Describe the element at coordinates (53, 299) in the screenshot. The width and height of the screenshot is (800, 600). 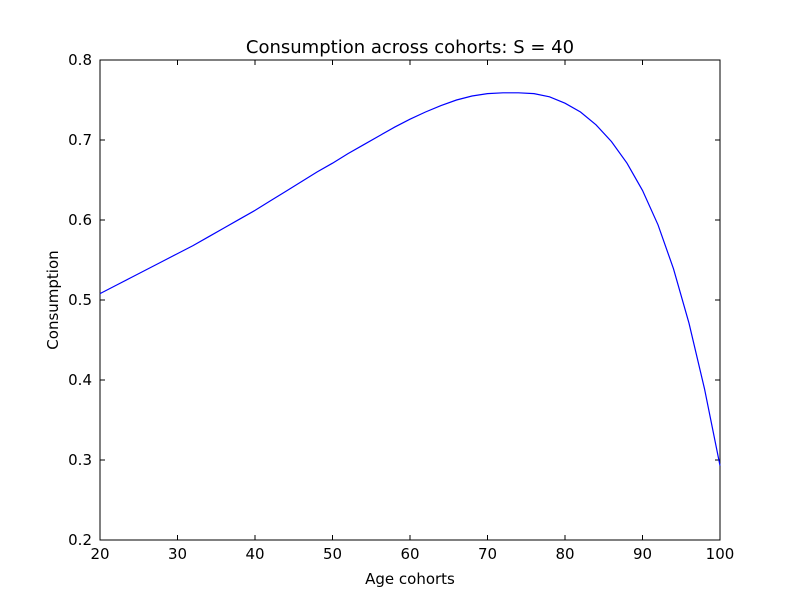
I see `y-axis-label: Consumption` at that location.